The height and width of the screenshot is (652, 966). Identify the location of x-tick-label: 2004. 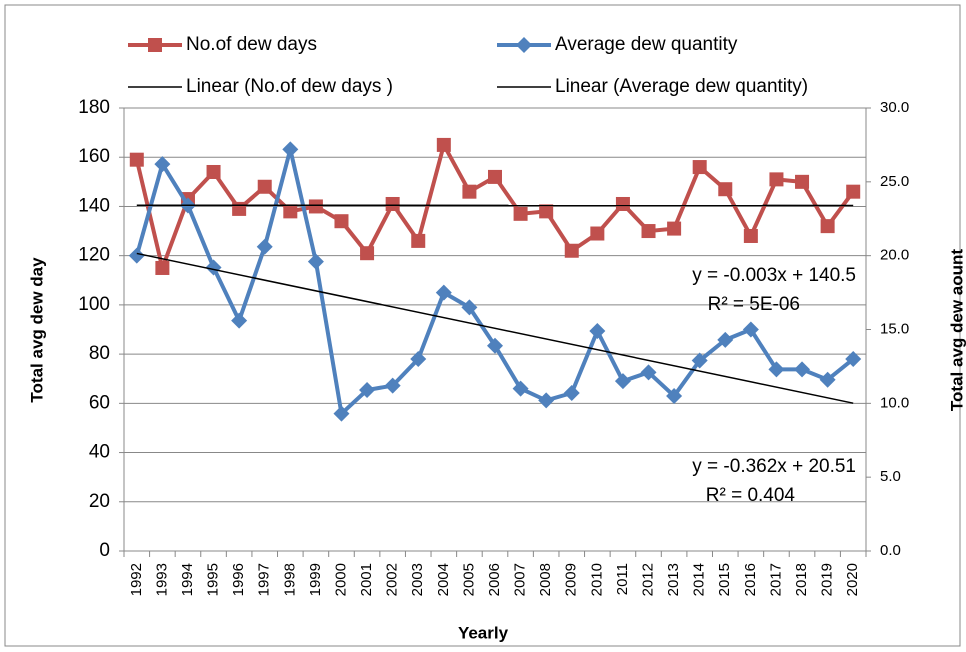
(443, 579).